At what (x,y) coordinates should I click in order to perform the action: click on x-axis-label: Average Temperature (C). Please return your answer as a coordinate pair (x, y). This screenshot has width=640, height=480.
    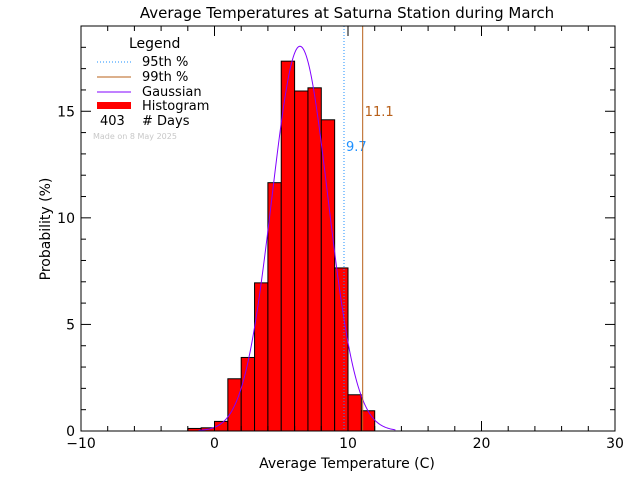
    Looking at the image, I should click on (347, 464).